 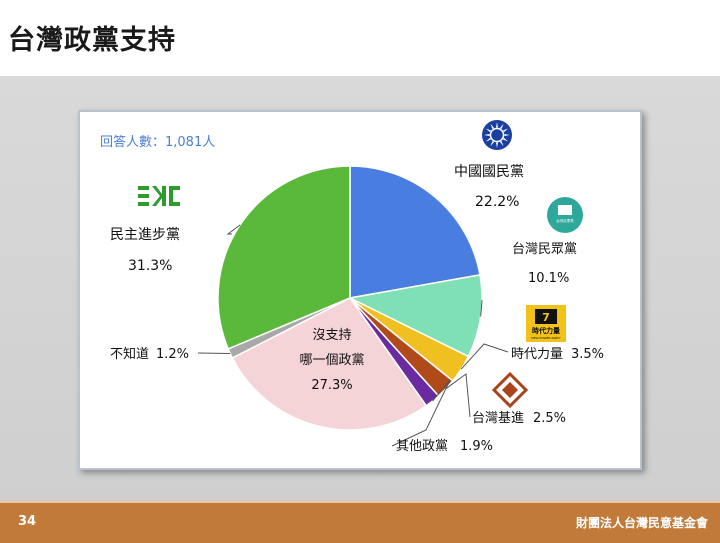 I want to click on slice-value-kmt: 22.2%, so click(x=497, y=202).